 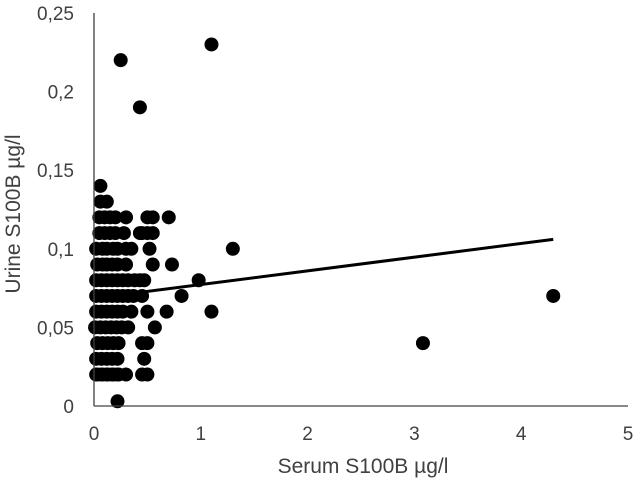 I want to click on trendline, so click(x=326, y=268).